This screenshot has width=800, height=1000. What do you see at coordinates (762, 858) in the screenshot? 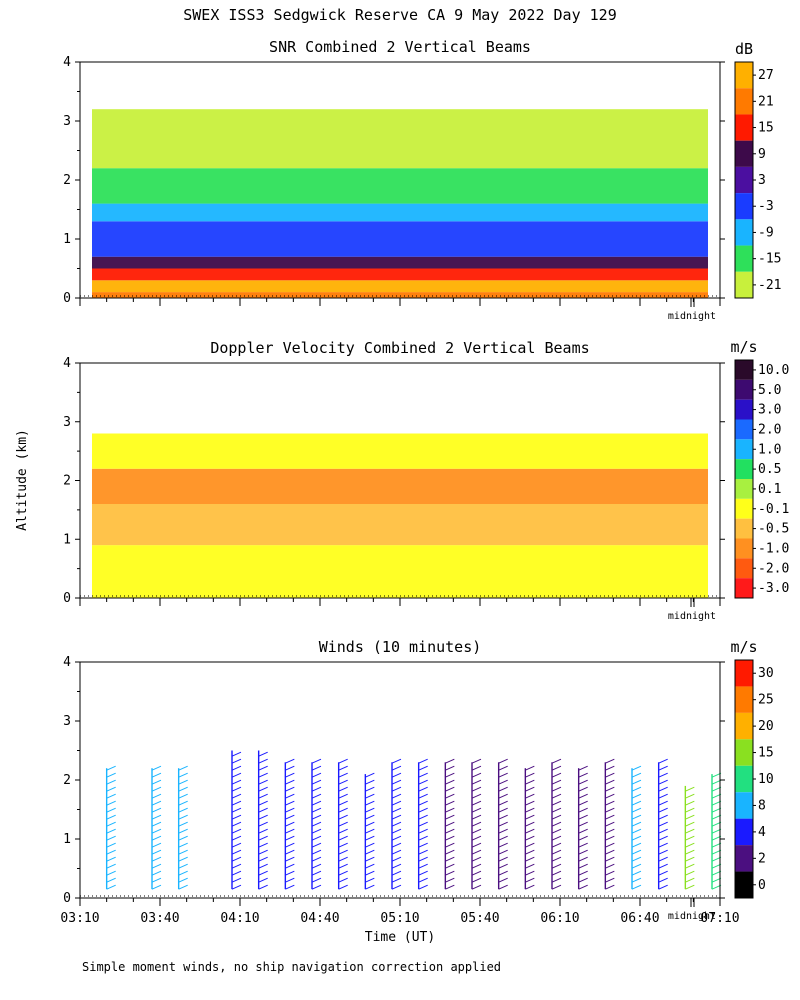
I see `colorbar-label: 2` at bounding box center [762, 858].